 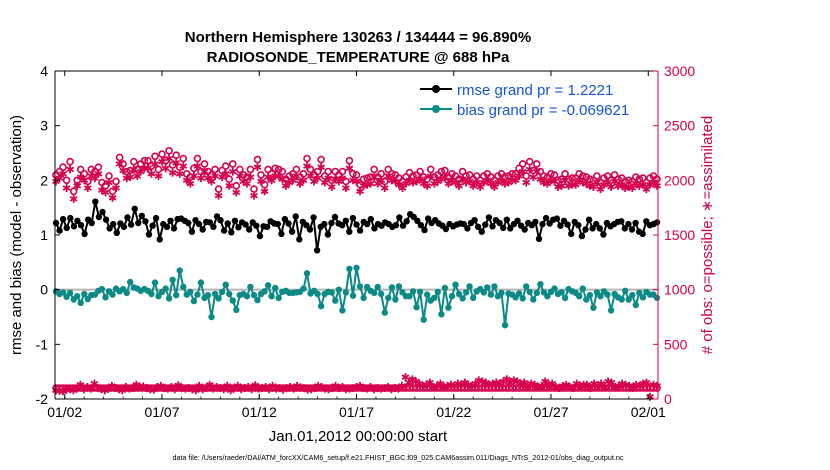 I want to click on y-tick-label-left: 2, so click(x=44, y=180).